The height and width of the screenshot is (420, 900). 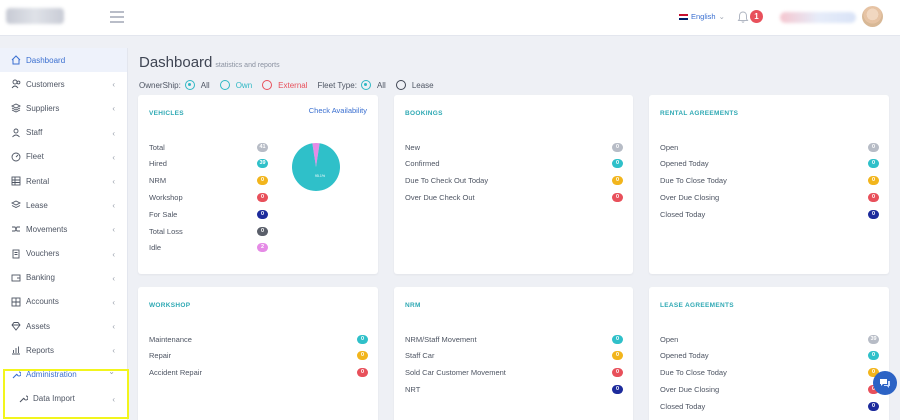 I want to click on sidebar-item-accounts: Accounts ‹, so click(x=63, y=302).